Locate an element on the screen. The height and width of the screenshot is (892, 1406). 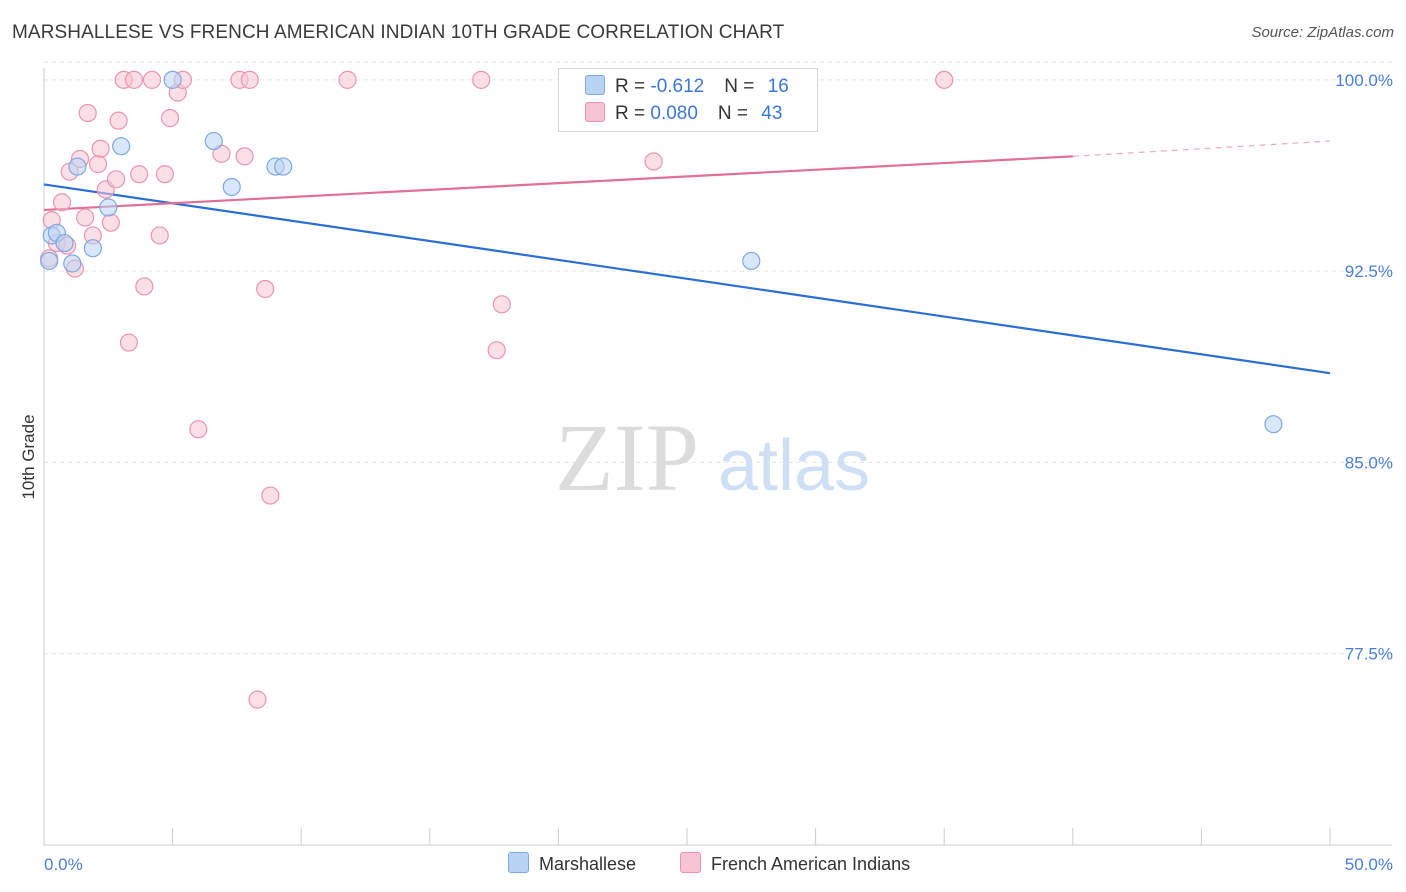
trend-extension-french-american-indians is located at coordinates (1201, 148).